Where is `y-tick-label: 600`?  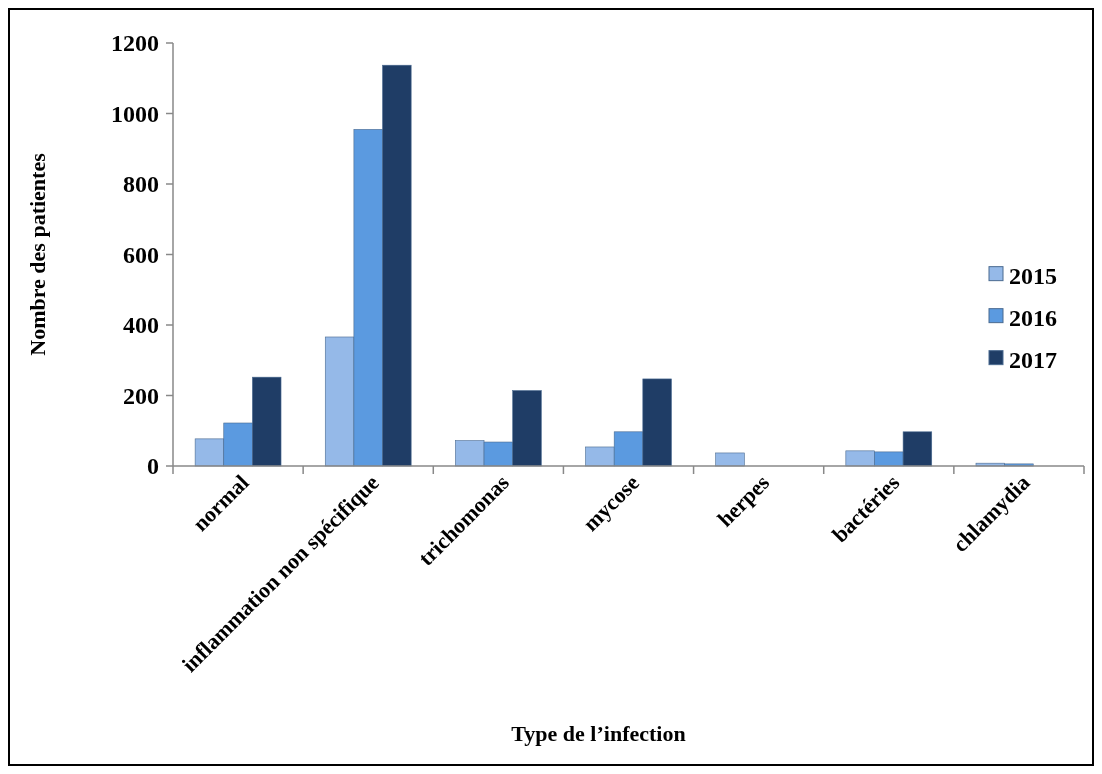 y-tick-label: 600 is located at coordinates (141, 254).